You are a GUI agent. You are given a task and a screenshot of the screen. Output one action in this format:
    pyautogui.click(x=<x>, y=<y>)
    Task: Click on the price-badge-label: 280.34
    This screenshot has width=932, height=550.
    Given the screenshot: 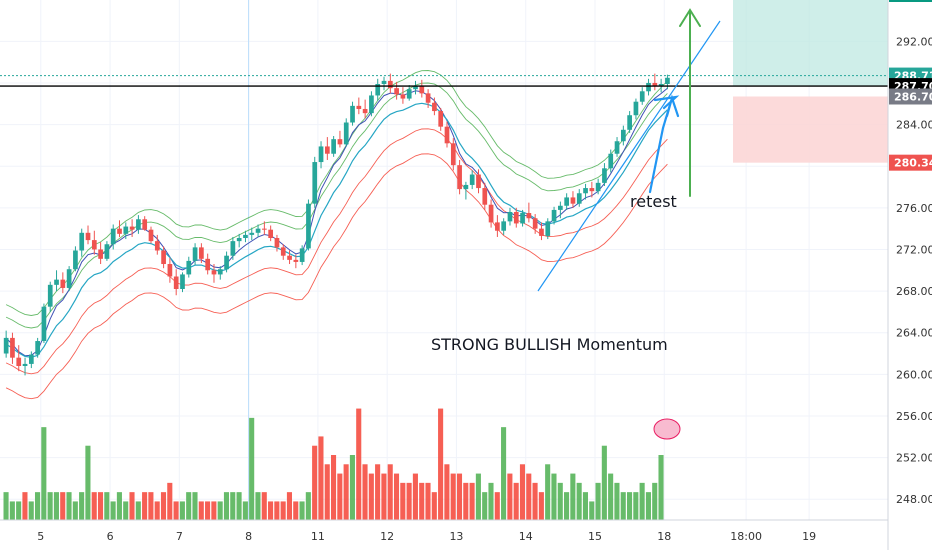 What is the action you would take?
    pyautogui.click(x=913, y=163)
    